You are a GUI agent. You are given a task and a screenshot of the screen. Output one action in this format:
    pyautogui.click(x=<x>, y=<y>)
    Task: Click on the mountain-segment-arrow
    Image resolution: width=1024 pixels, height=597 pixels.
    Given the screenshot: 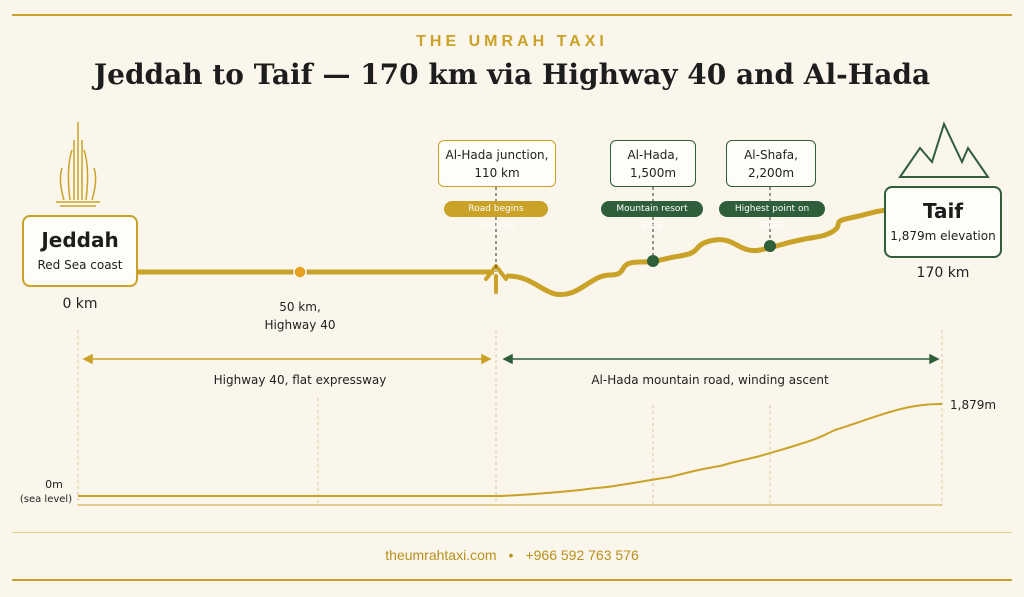 What is the action you would take?
    pyautogui.click(x=721, y=359)
    